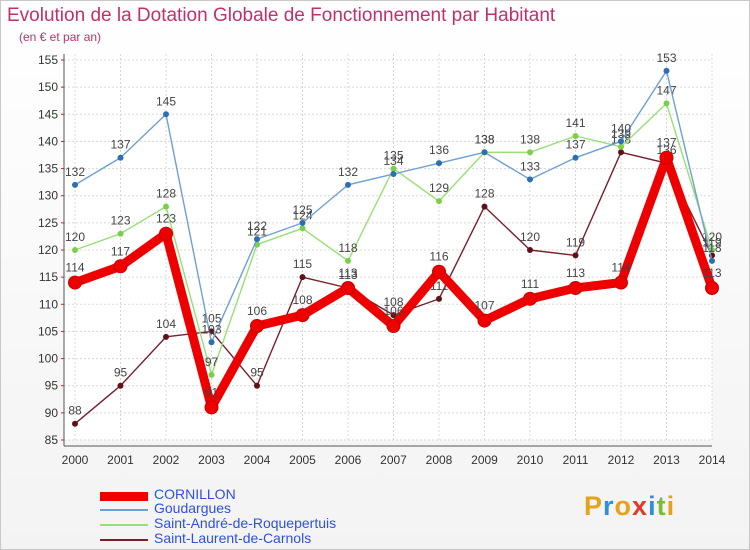 The height and width of the screenshot is (550, 750). What do you see at coordinates (302, 300) in the screenshot?
I see `data-label: 108` at bounding box center [302, 300].